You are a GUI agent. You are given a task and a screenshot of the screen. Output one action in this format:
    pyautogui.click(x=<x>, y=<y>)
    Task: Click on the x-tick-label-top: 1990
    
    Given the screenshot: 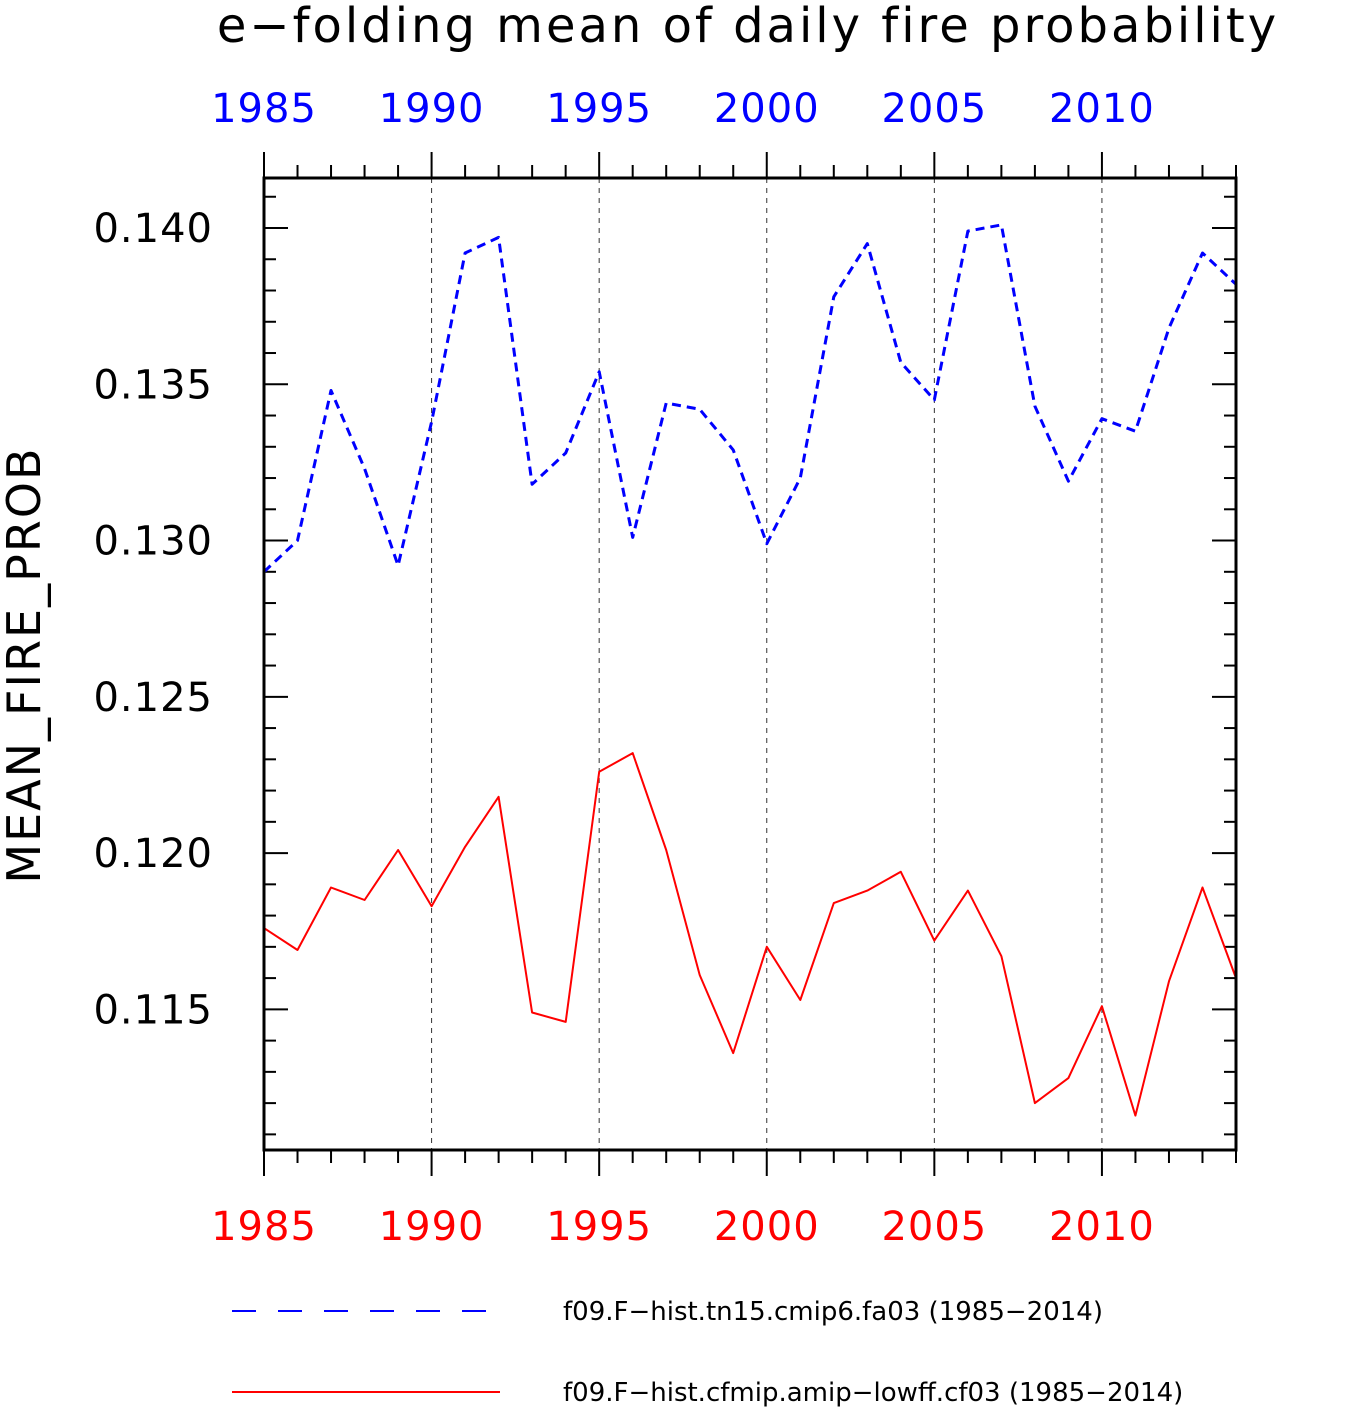 What is the action you would take?
    pyautogui.click(x=432, y=109)
    